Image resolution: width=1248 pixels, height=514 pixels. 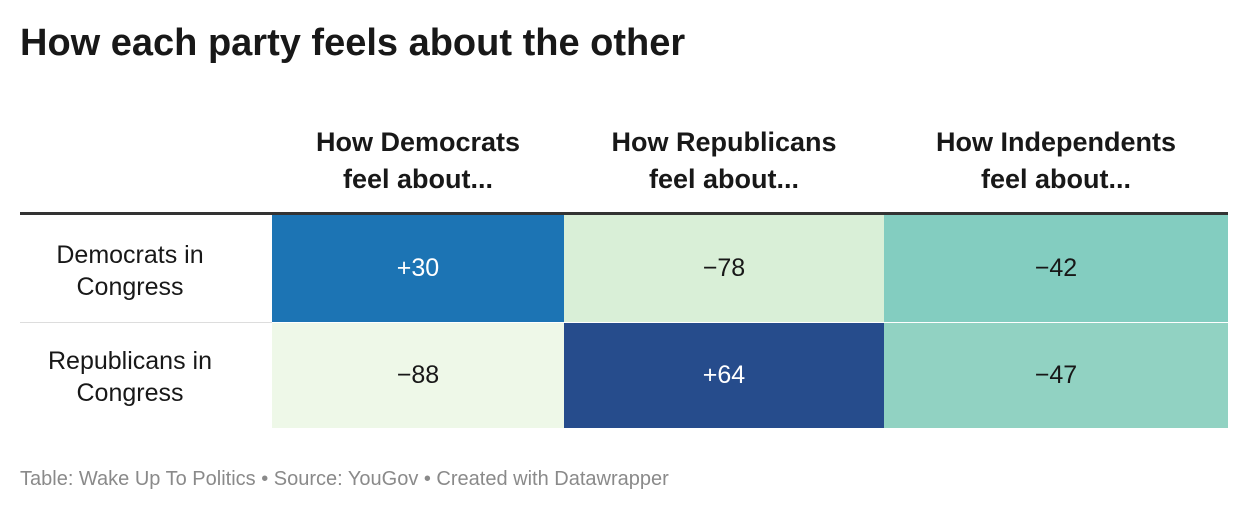 I want to click on header-divider, so click(x=624, y=213).